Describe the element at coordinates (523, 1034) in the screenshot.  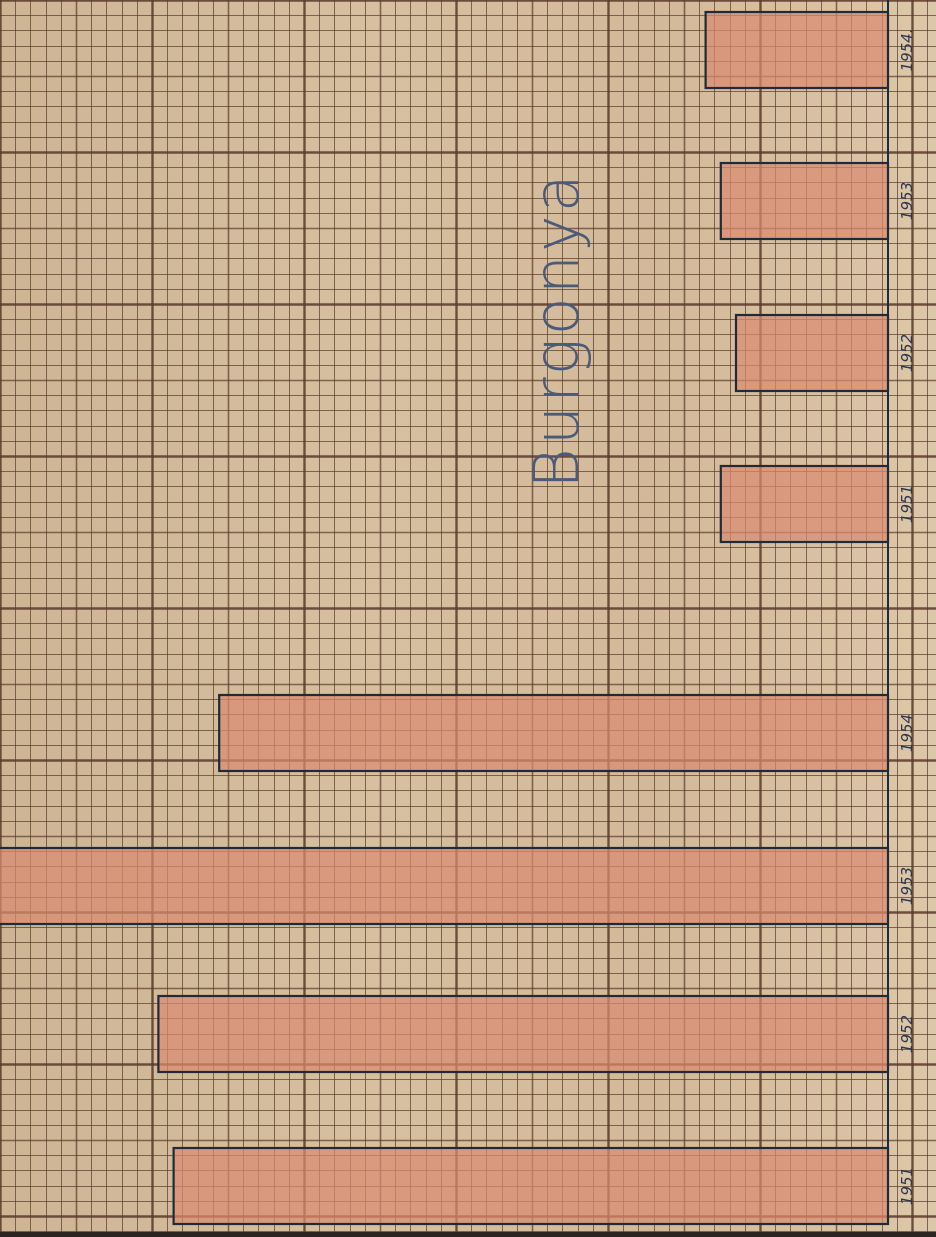
I see `bar-lower-1952` at that location.